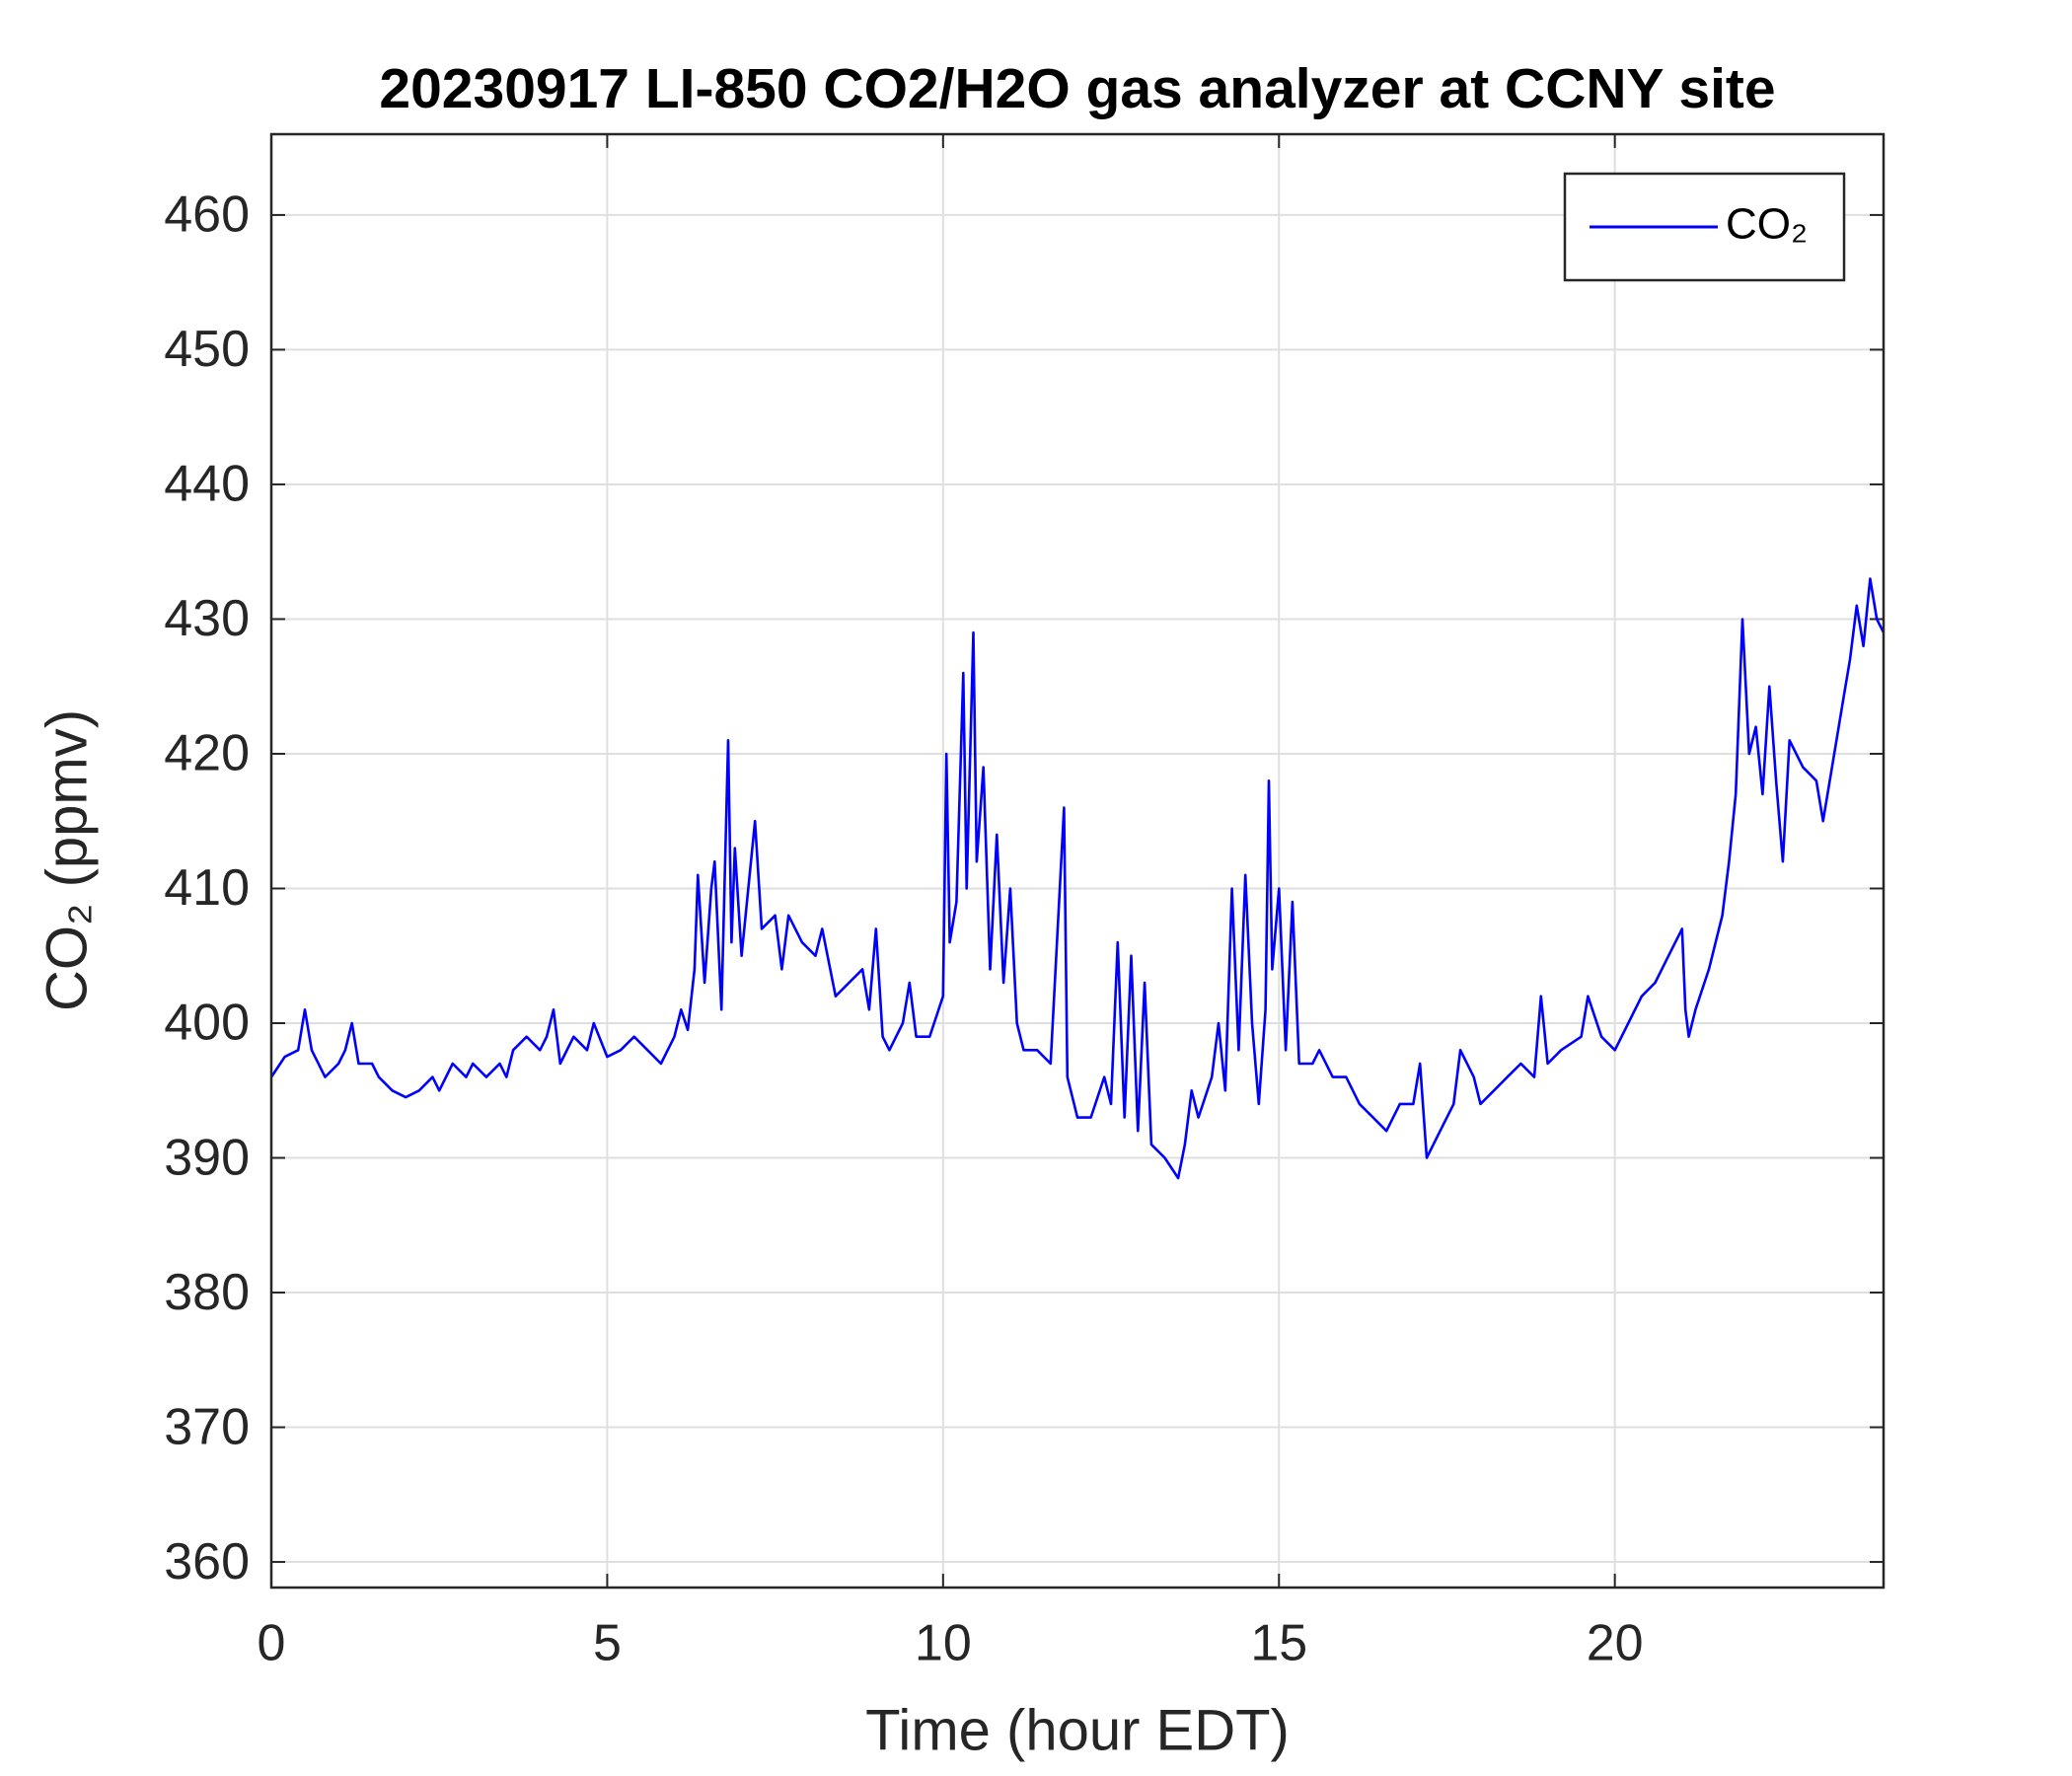 The height and width of the screenshot is (1776, 2072). Describe the element at coordinates (207, 1426) in the screenshot. I see `y-tick-label: 370` at that location.